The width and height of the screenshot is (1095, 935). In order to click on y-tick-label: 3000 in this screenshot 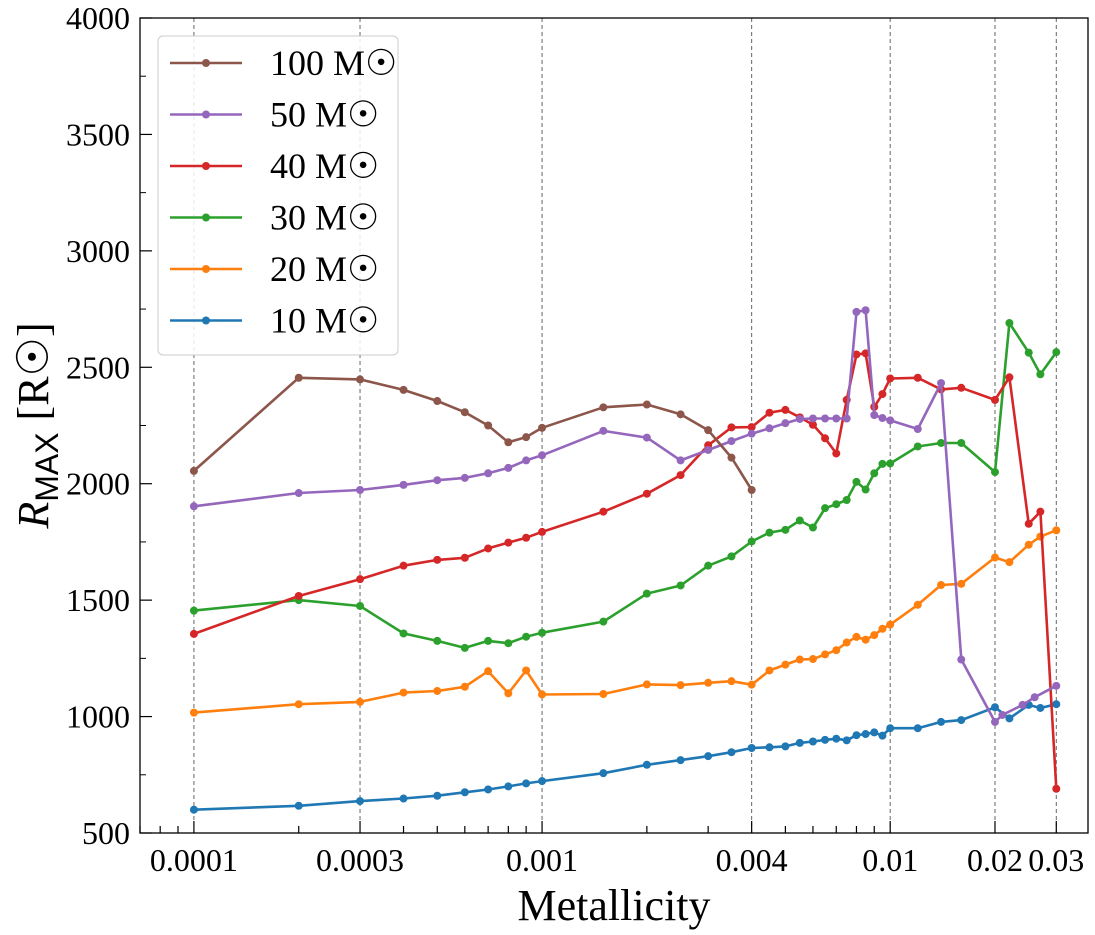, I will do `click(98, 251)`.